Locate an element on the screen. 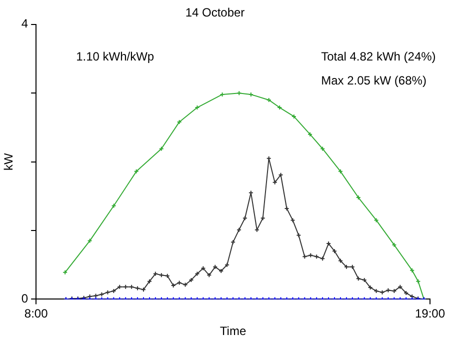 The width and height of the screenshot is (452, 339). annotation: Total 4.82 kWh (24%) is located at coordinates (378, 57).